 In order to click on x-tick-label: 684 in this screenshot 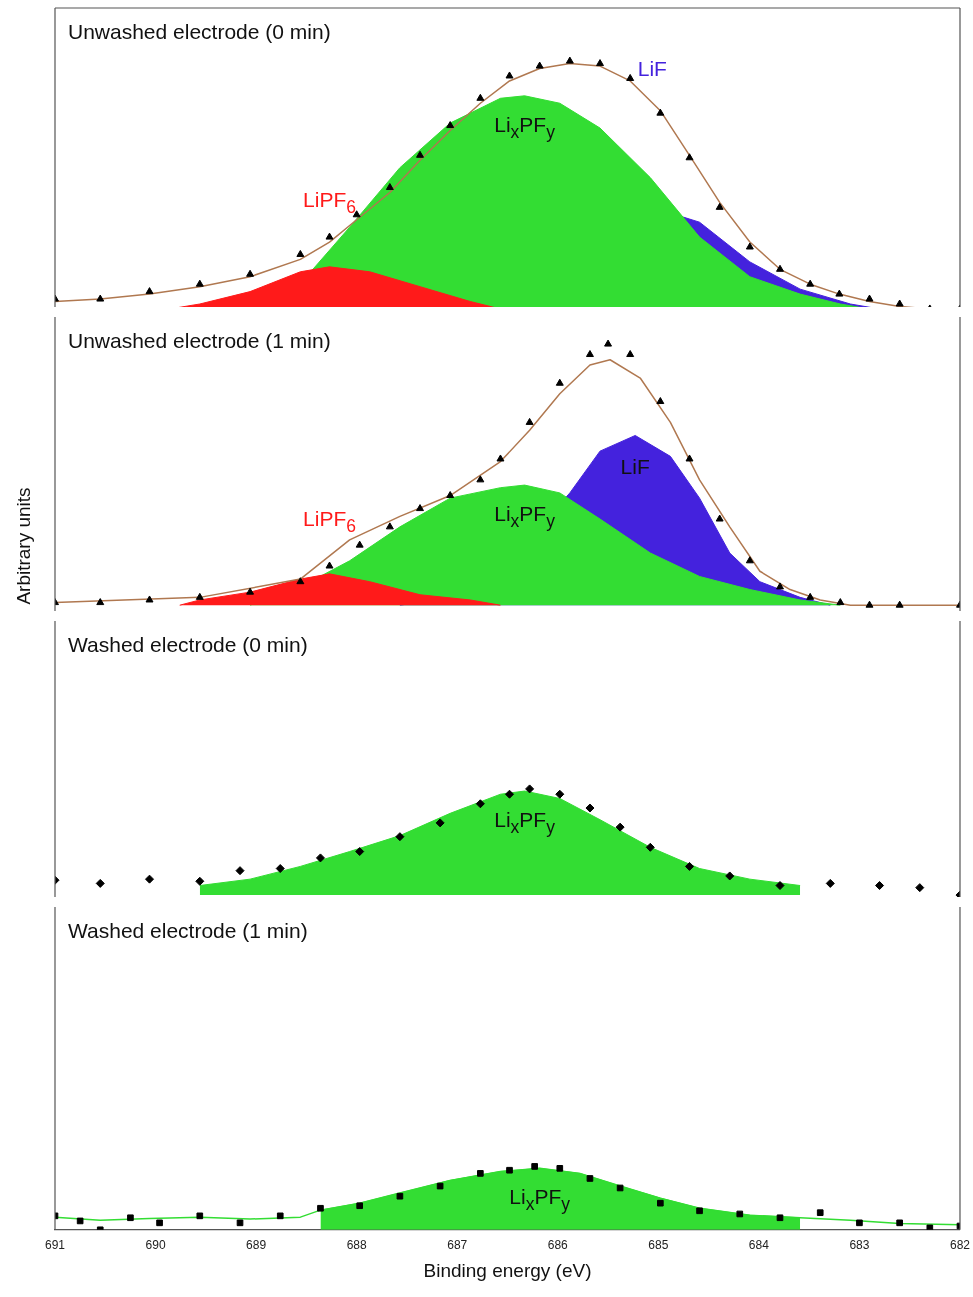, I will do `click(759, 1245)`.